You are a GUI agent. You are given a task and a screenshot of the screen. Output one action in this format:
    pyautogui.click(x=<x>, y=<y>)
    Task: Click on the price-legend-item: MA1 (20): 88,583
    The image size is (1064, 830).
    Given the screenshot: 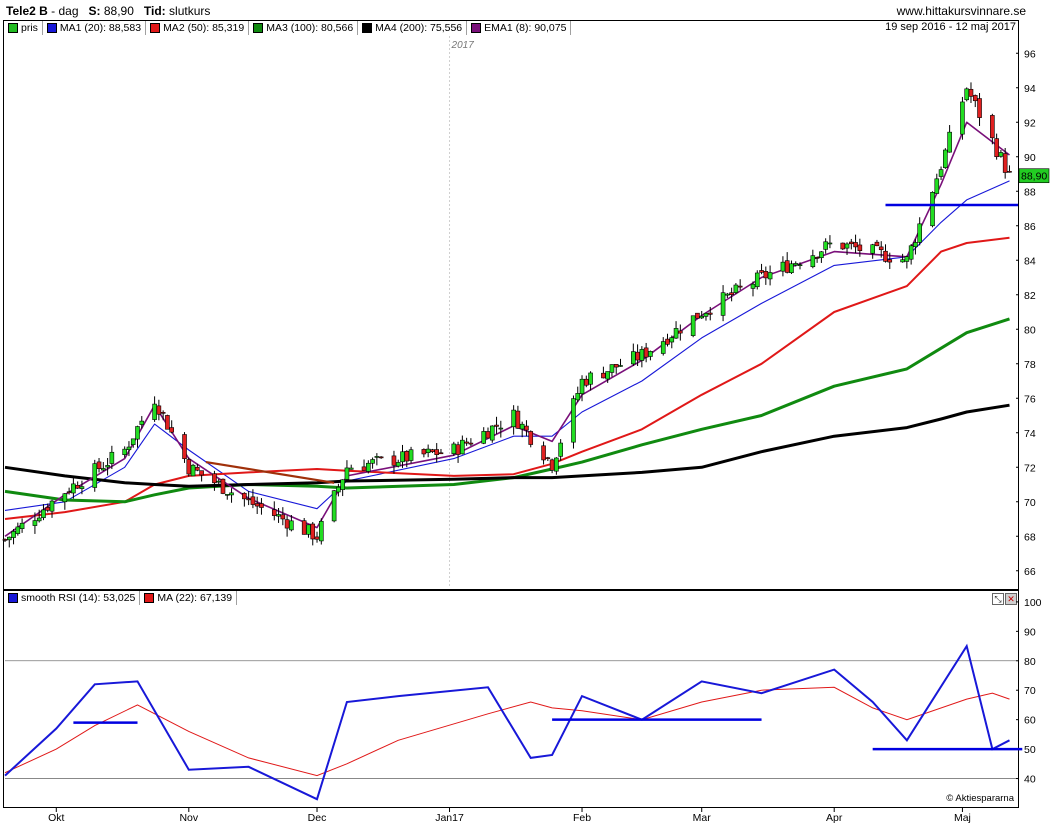 What is the action you would take?
    pyautogui.click(x=95, y=28)
    